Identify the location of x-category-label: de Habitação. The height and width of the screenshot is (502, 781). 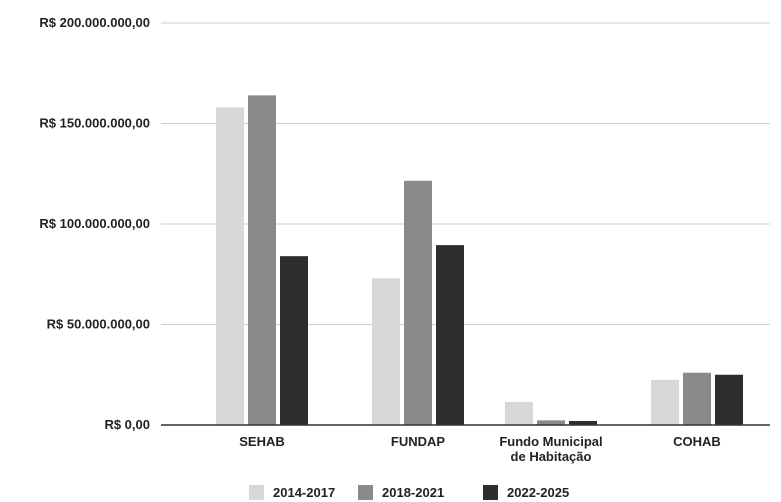
(551, 456).